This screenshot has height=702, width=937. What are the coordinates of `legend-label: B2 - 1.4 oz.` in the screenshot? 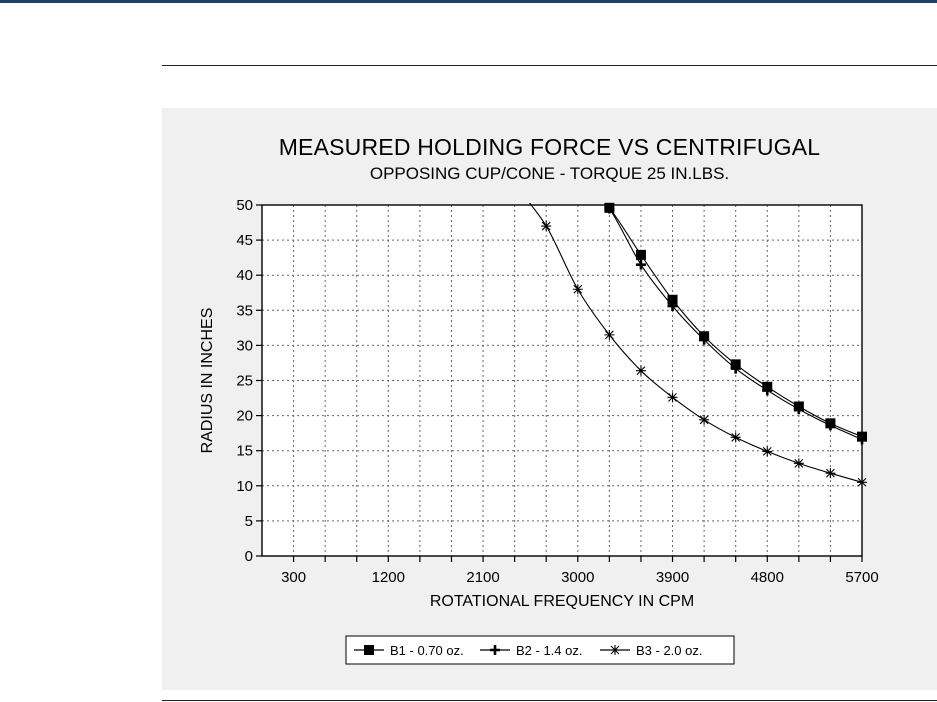 It's located at (549, 650).